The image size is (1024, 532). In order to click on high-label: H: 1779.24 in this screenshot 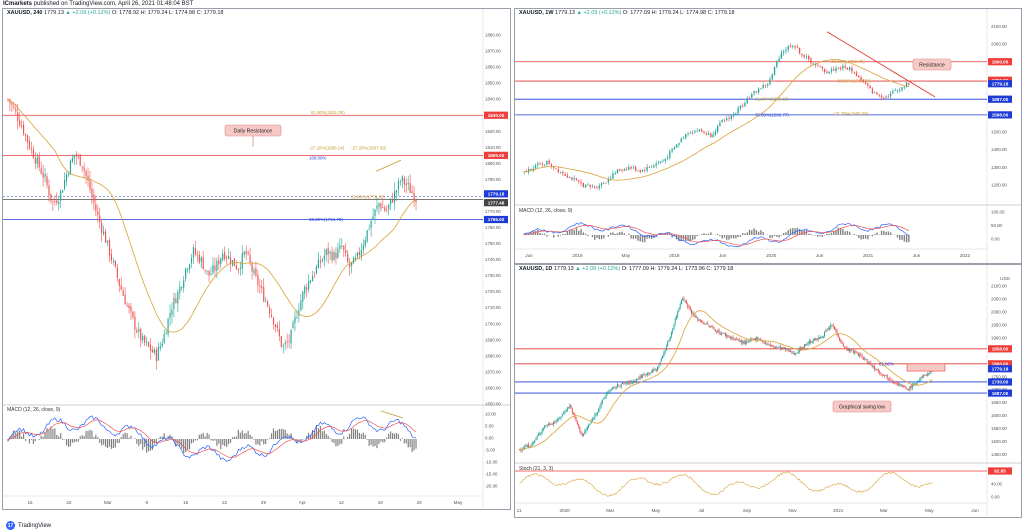, I will do `click(665, 13)`.